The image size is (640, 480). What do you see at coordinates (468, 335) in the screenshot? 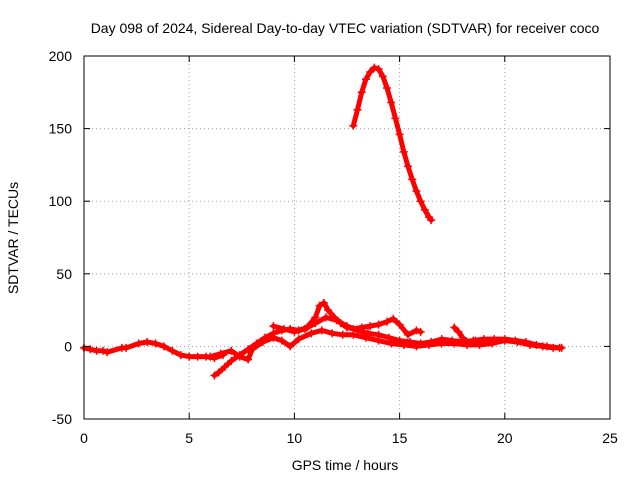
I see `series-sat-arc-low-e` at bounding box center [468, 335].